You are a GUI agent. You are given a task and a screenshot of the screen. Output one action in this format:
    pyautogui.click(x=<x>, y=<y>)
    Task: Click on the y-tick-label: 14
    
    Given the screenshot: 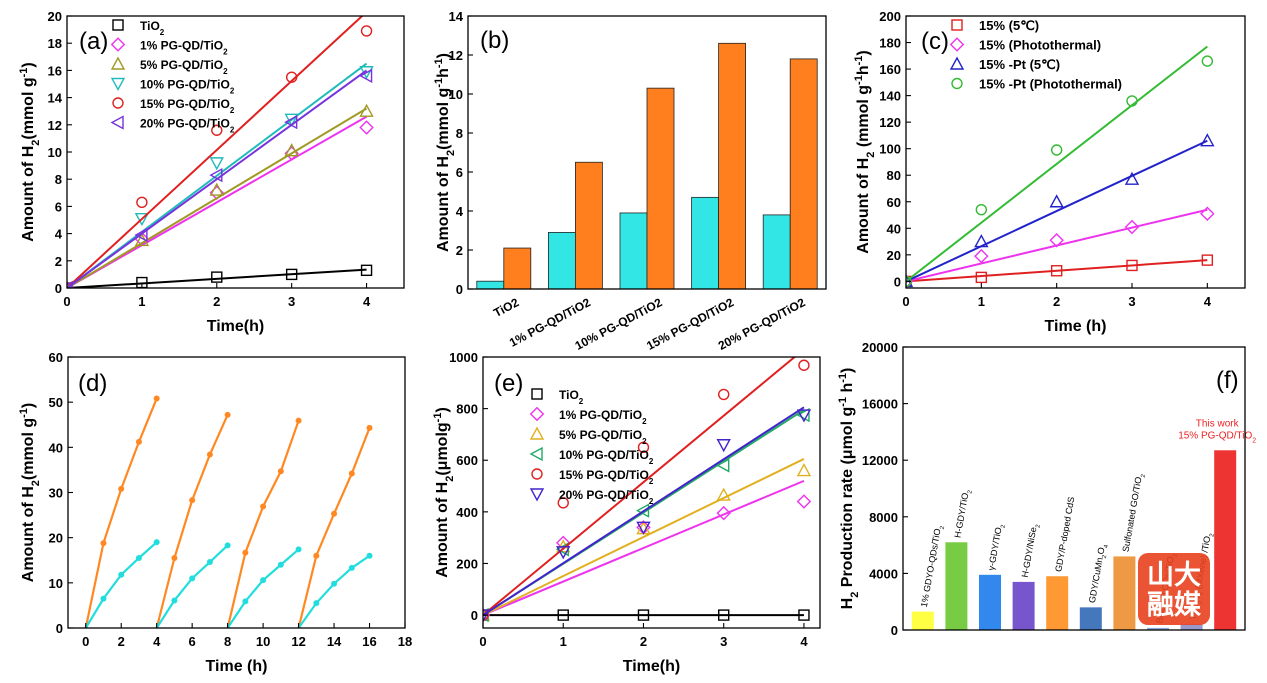 What is the action you would take?
    pyautogui.click(x=456, y=16)
    